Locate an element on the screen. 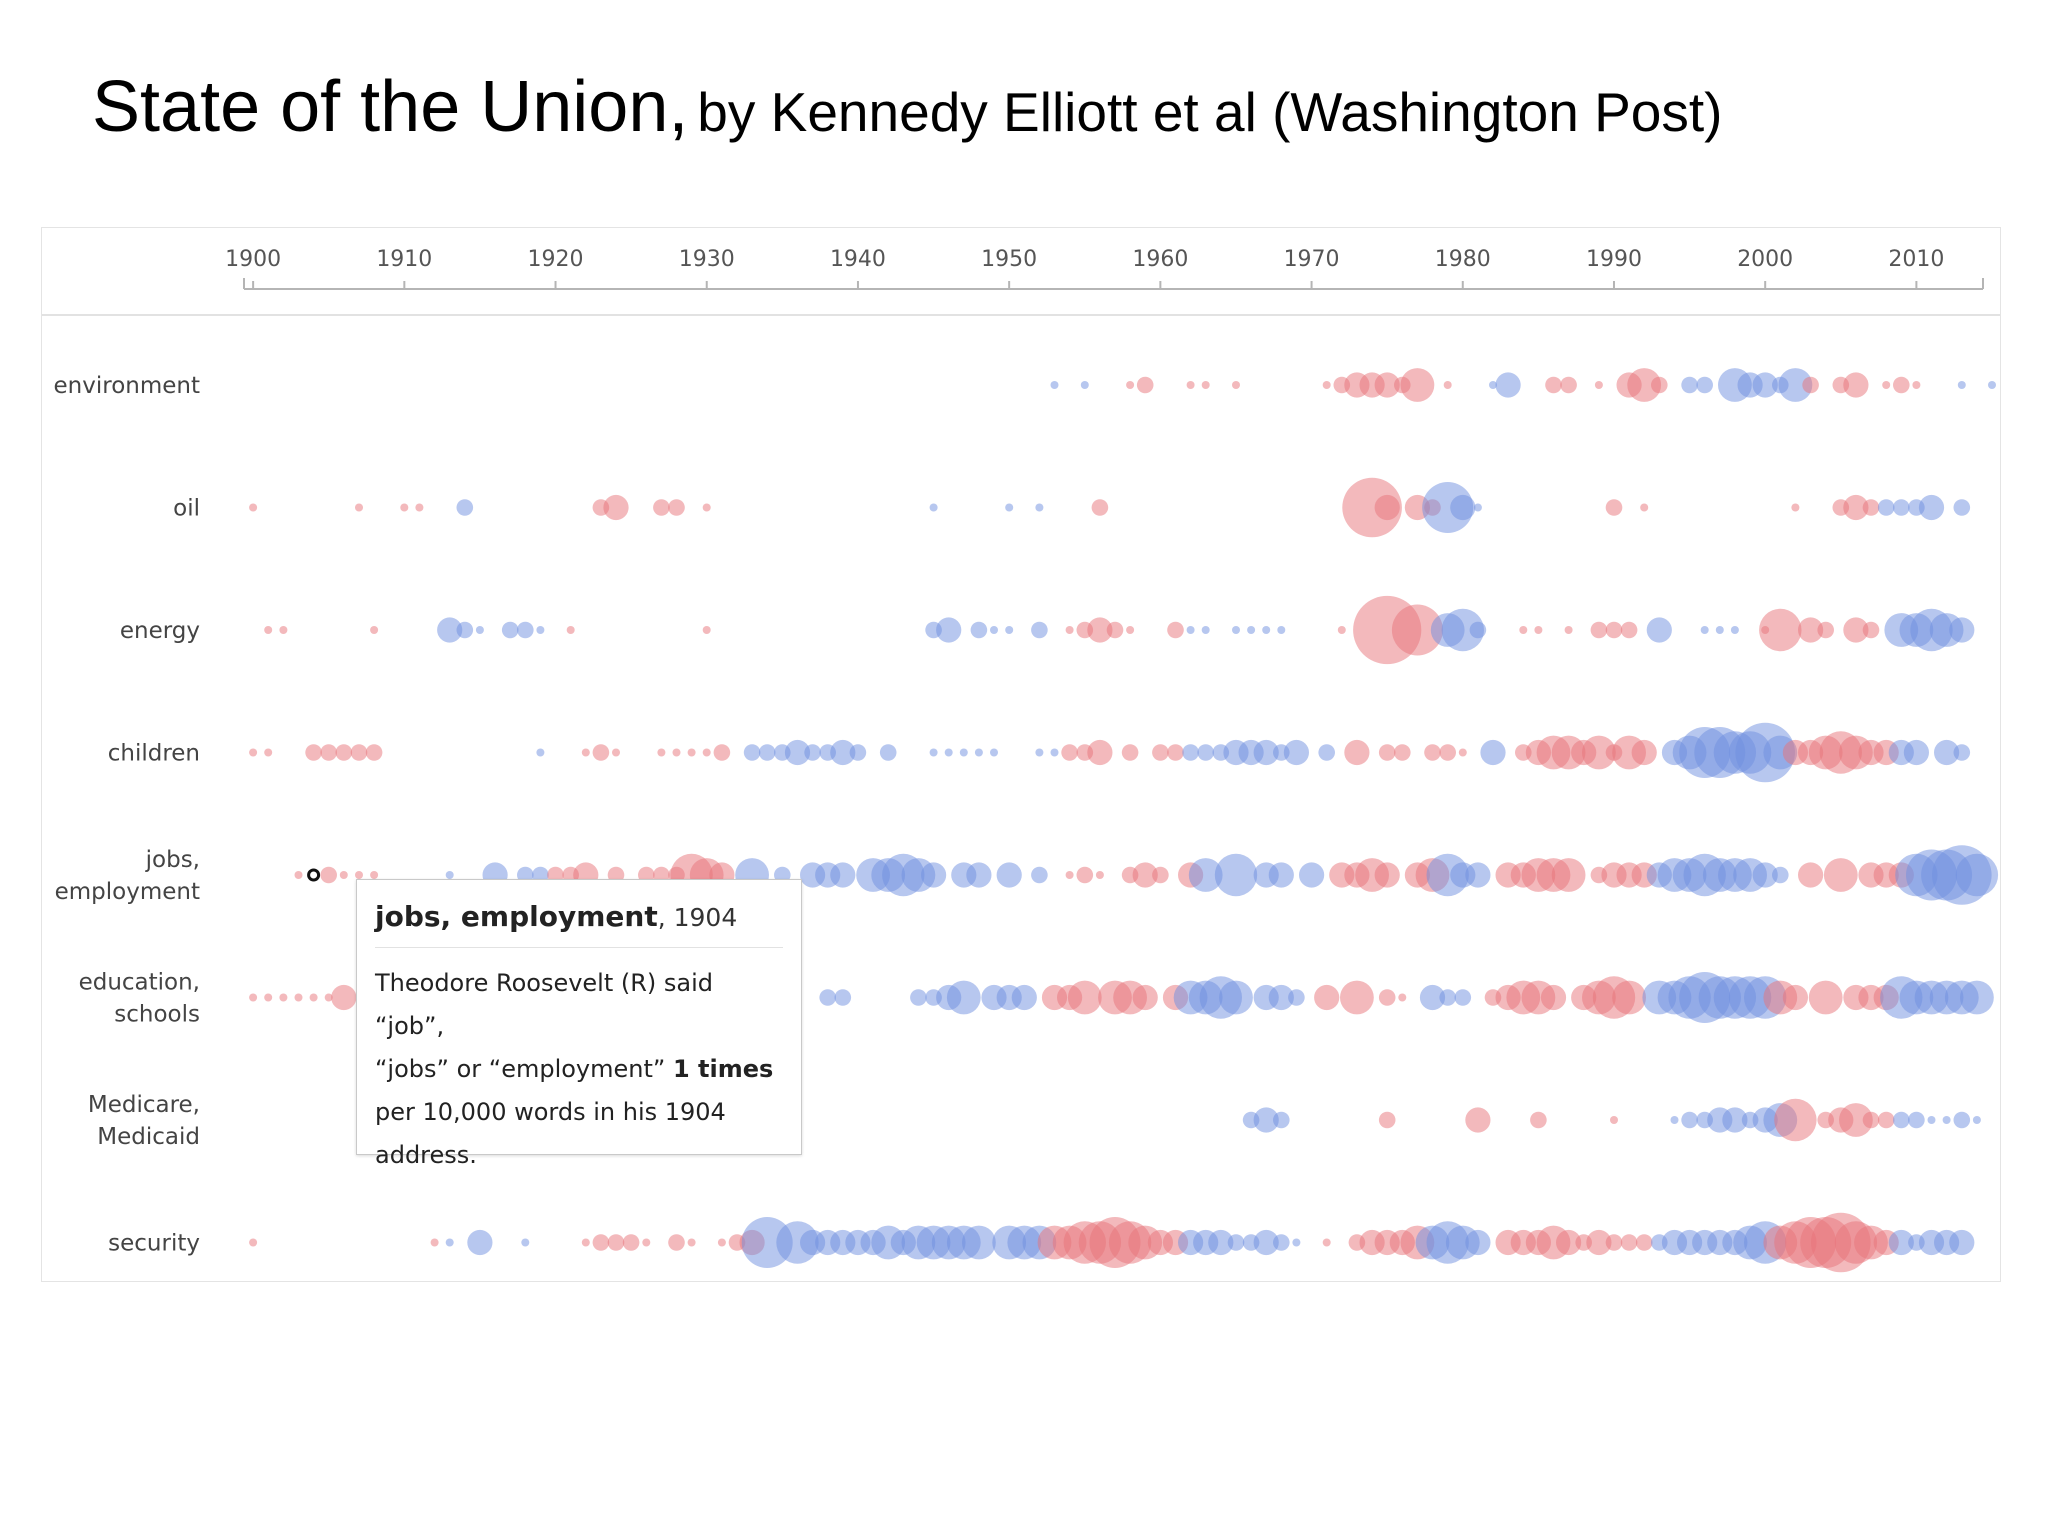  bubble-oil-1907 is located at coordinates (359, 507).